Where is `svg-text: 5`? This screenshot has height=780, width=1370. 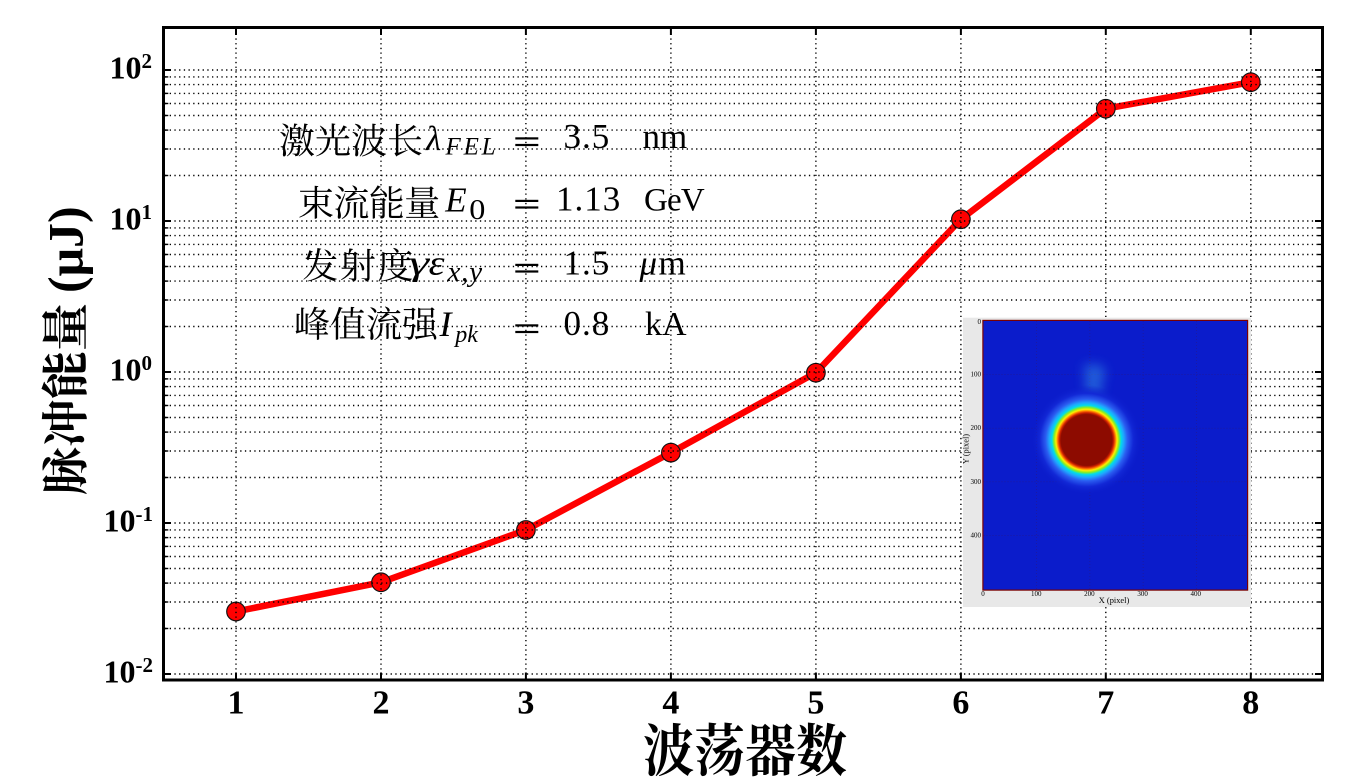 svg-text: 5 is located at coordinates (815, 703).